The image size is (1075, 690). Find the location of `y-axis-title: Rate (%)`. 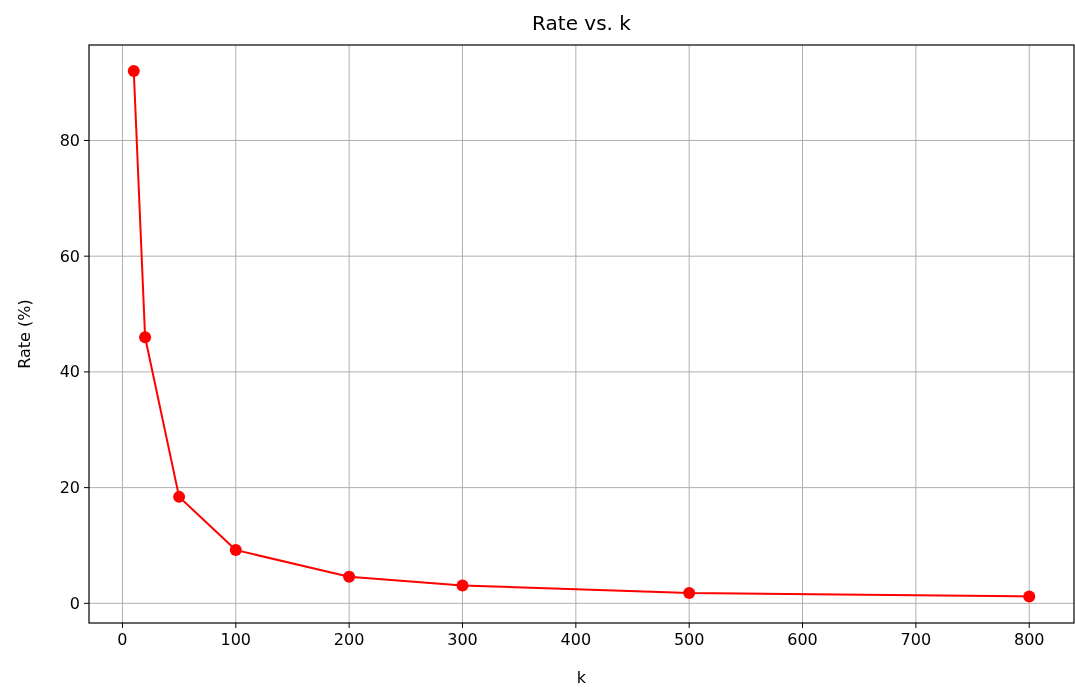

y-axis-title: Rate (%) is located at coordinates (24, 334).